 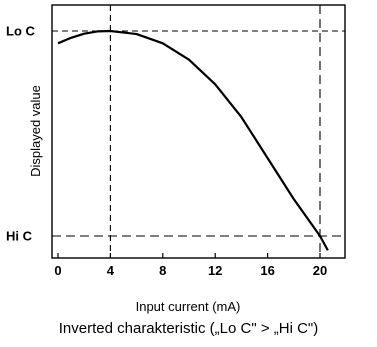 What do you see at coordinates (57, 270) in the screenshot?
I see `x-tick-label: 0` at bounding box center [57, 270].